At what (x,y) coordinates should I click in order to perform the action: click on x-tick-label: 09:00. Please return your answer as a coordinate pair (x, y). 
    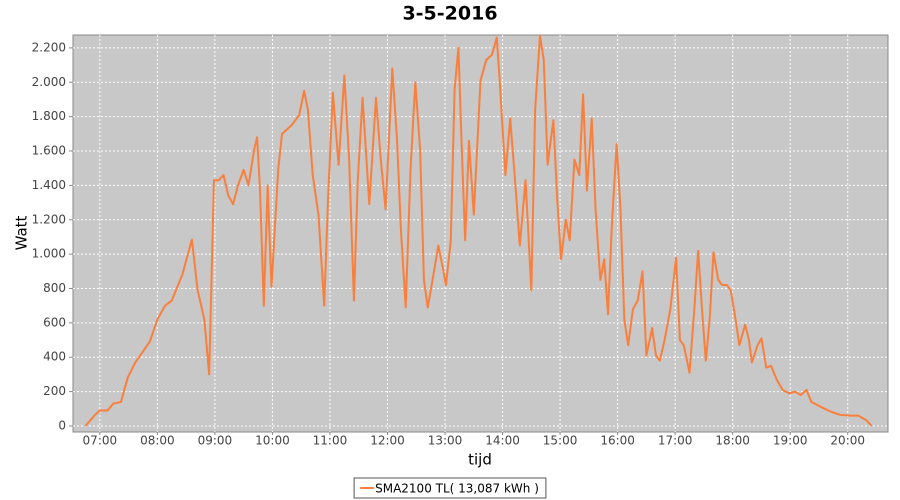
    Looking at the image, I should click on (215, 441).